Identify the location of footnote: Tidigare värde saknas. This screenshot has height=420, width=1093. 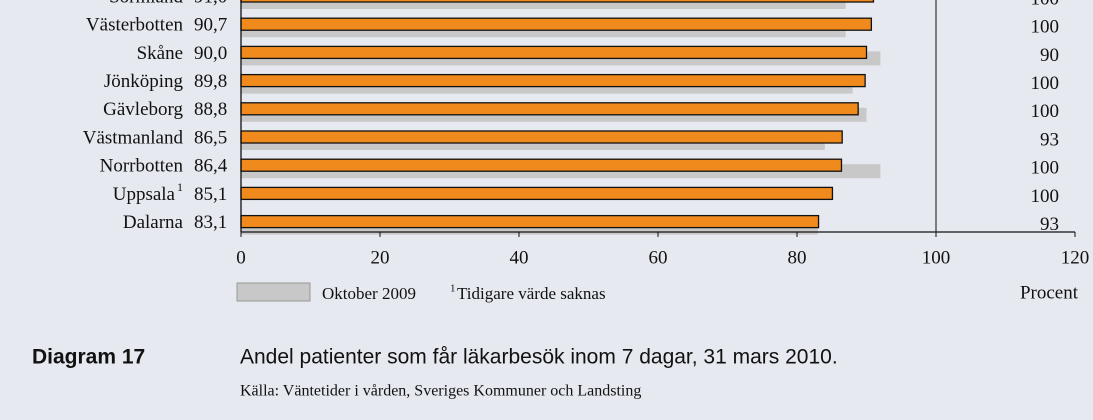
(531, 293).